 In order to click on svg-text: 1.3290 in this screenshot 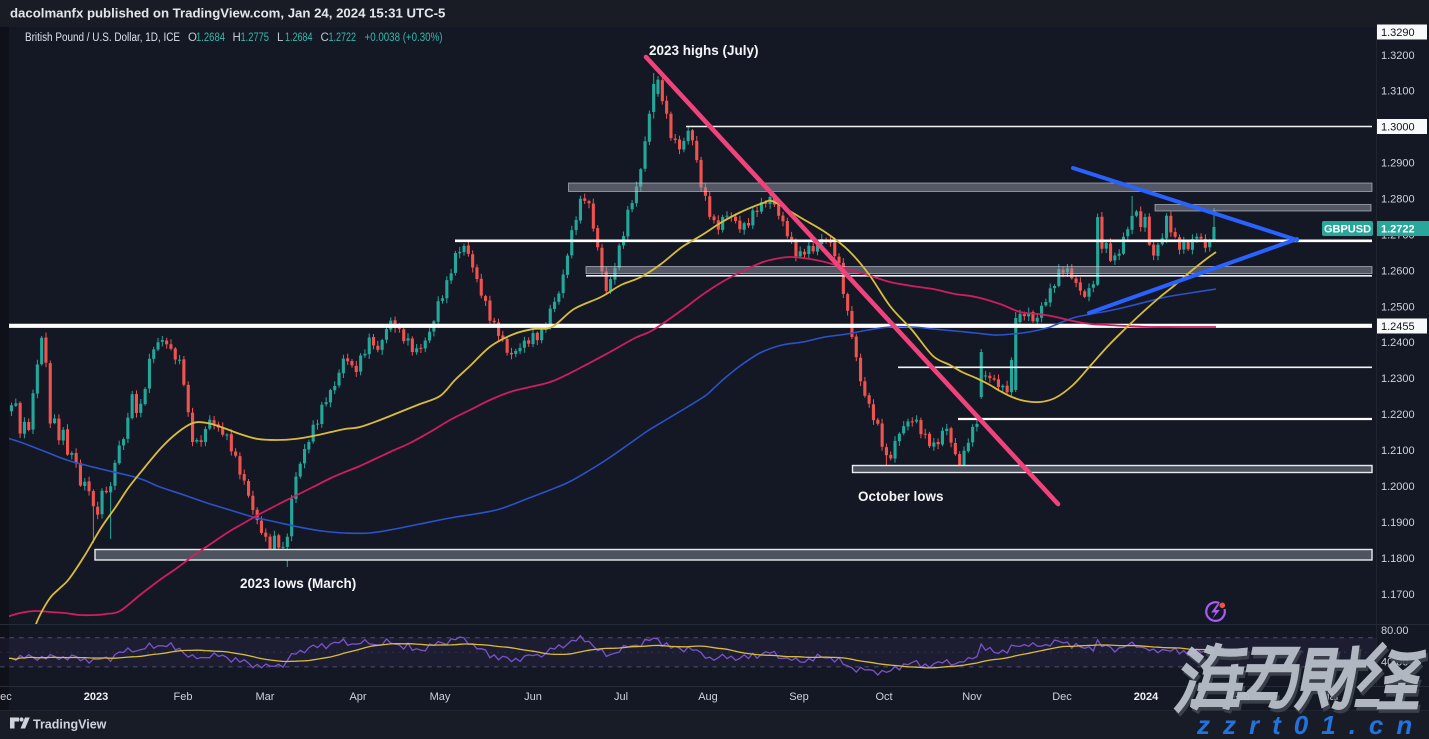, I will do `click(1398, 33)`.